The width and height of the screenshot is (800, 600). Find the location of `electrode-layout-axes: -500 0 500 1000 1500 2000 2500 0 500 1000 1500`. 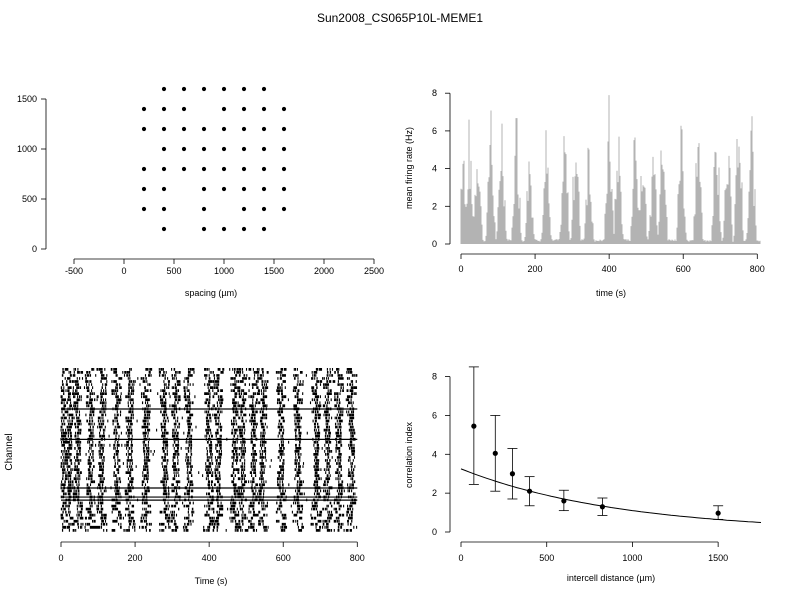

electrode-layout-axes: -500 0 500 1000 1500 2000 2500 0 500 1000 1500 is located at coordinates (200, 185).